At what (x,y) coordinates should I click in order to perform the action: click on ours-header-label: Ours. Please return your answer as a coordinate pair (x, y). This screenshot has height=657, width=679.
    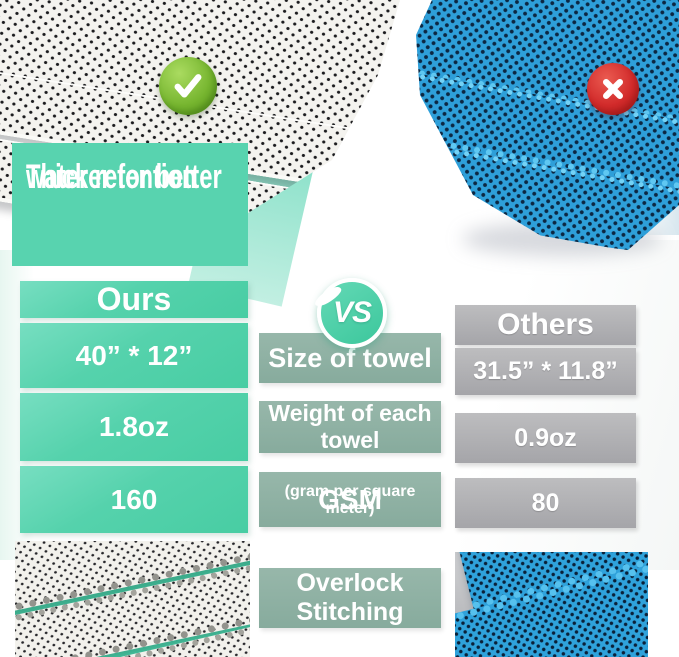
    Looking at the image, I should click on (134, 299).